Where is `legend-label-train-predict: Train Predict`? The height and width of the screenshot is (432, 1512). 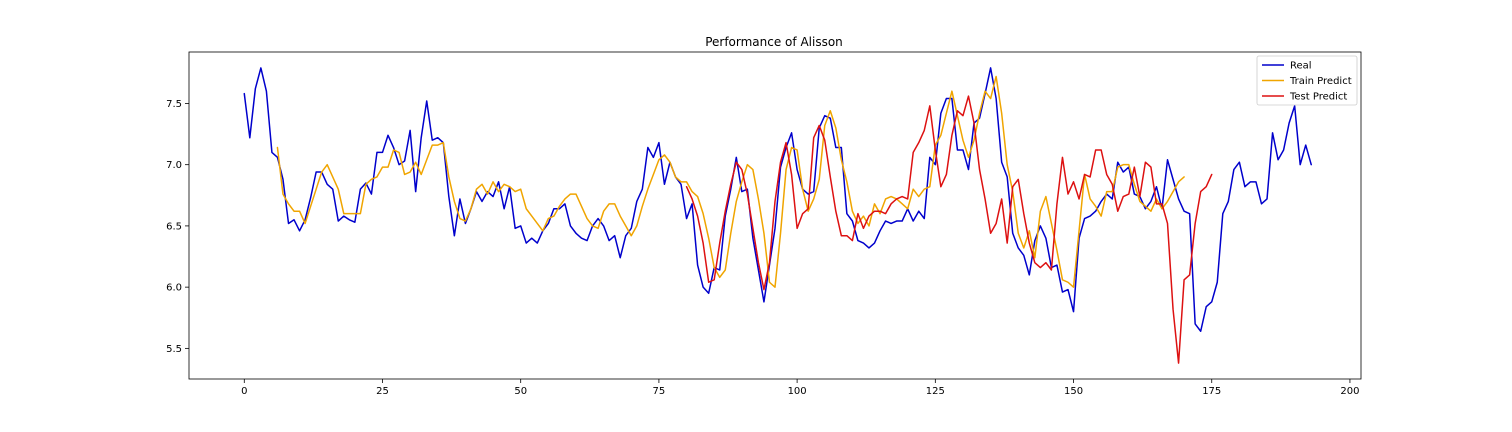 legend-label-train-predict: Train Predict is located at coordinates (1320, 81).